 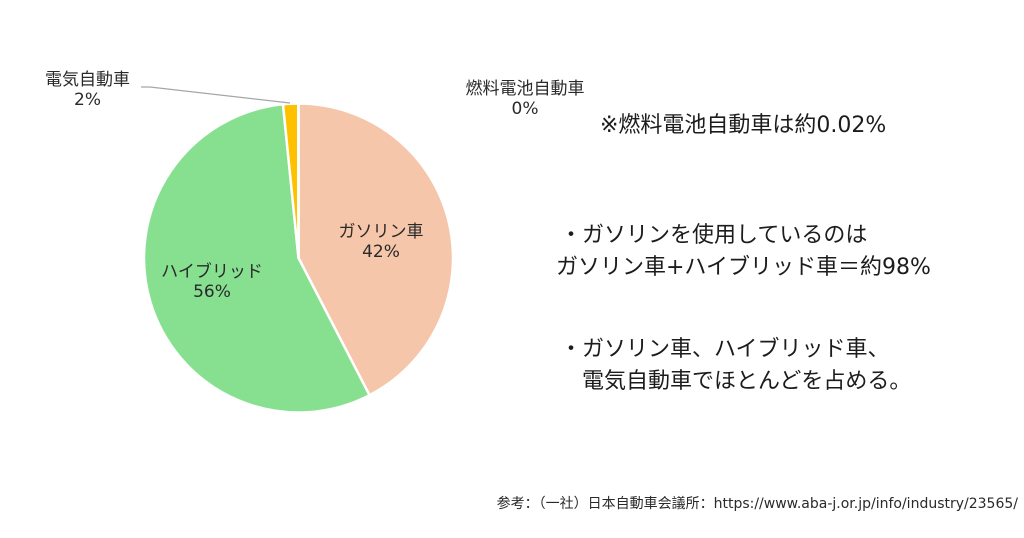 I want to click on ev-pct: 2%, so click(x=87, y=100).